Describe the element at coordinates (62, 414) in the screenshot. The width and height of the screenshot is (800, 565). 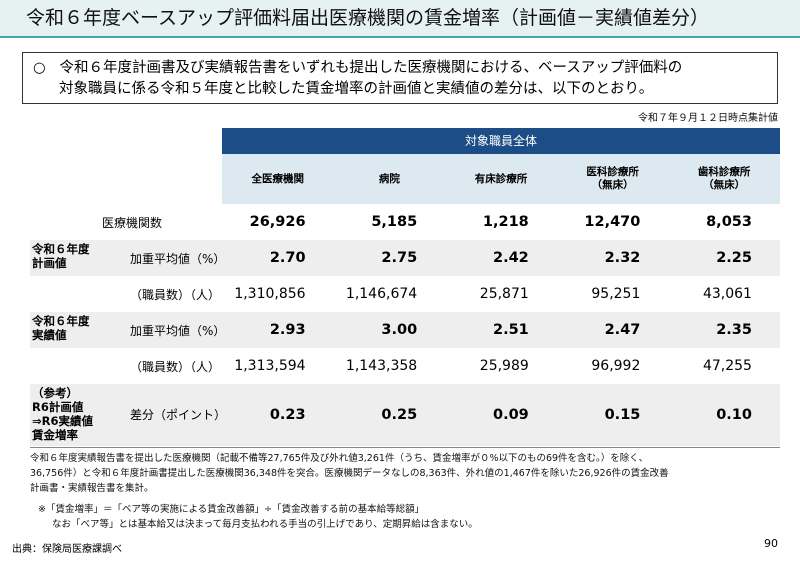
I see `row-group-label: （参考） R6計画値 ⇒R6実績値 賃金増率` at that location.